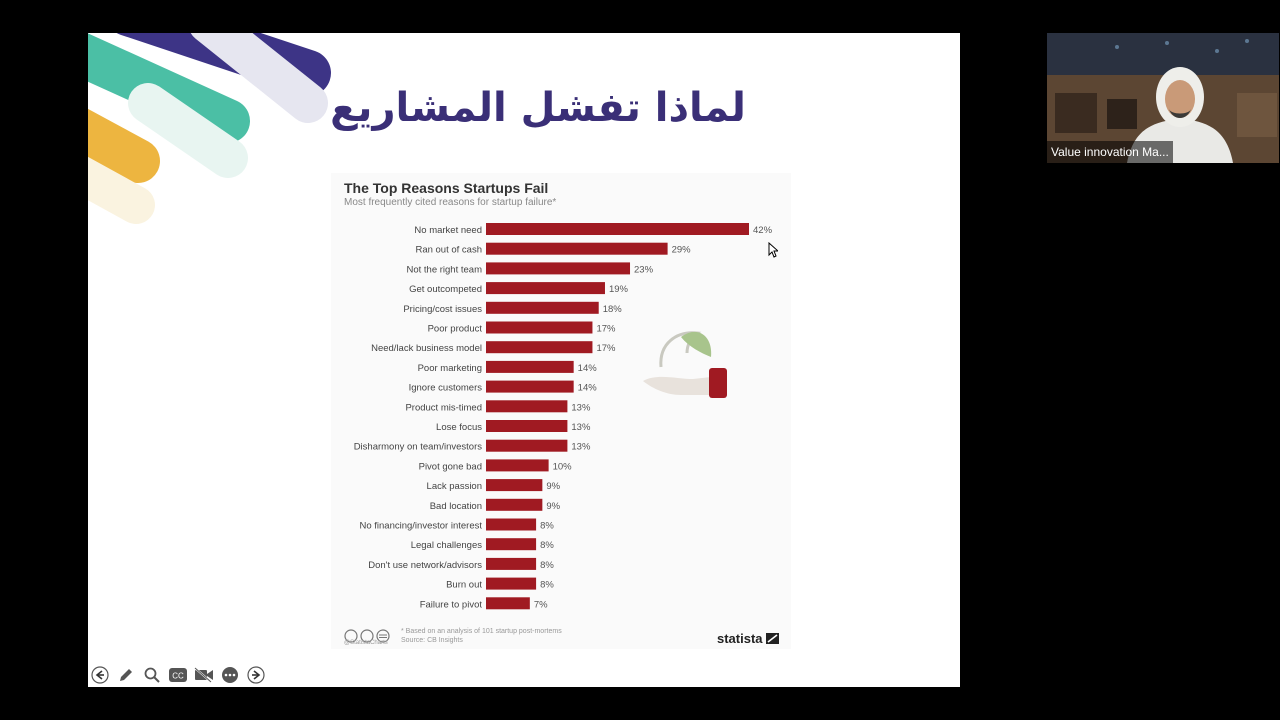  What do you see at coordinates (450, 466) in the screenshot?
I see `category-label: Pivot gone bad` at bounding box center [450, 466].